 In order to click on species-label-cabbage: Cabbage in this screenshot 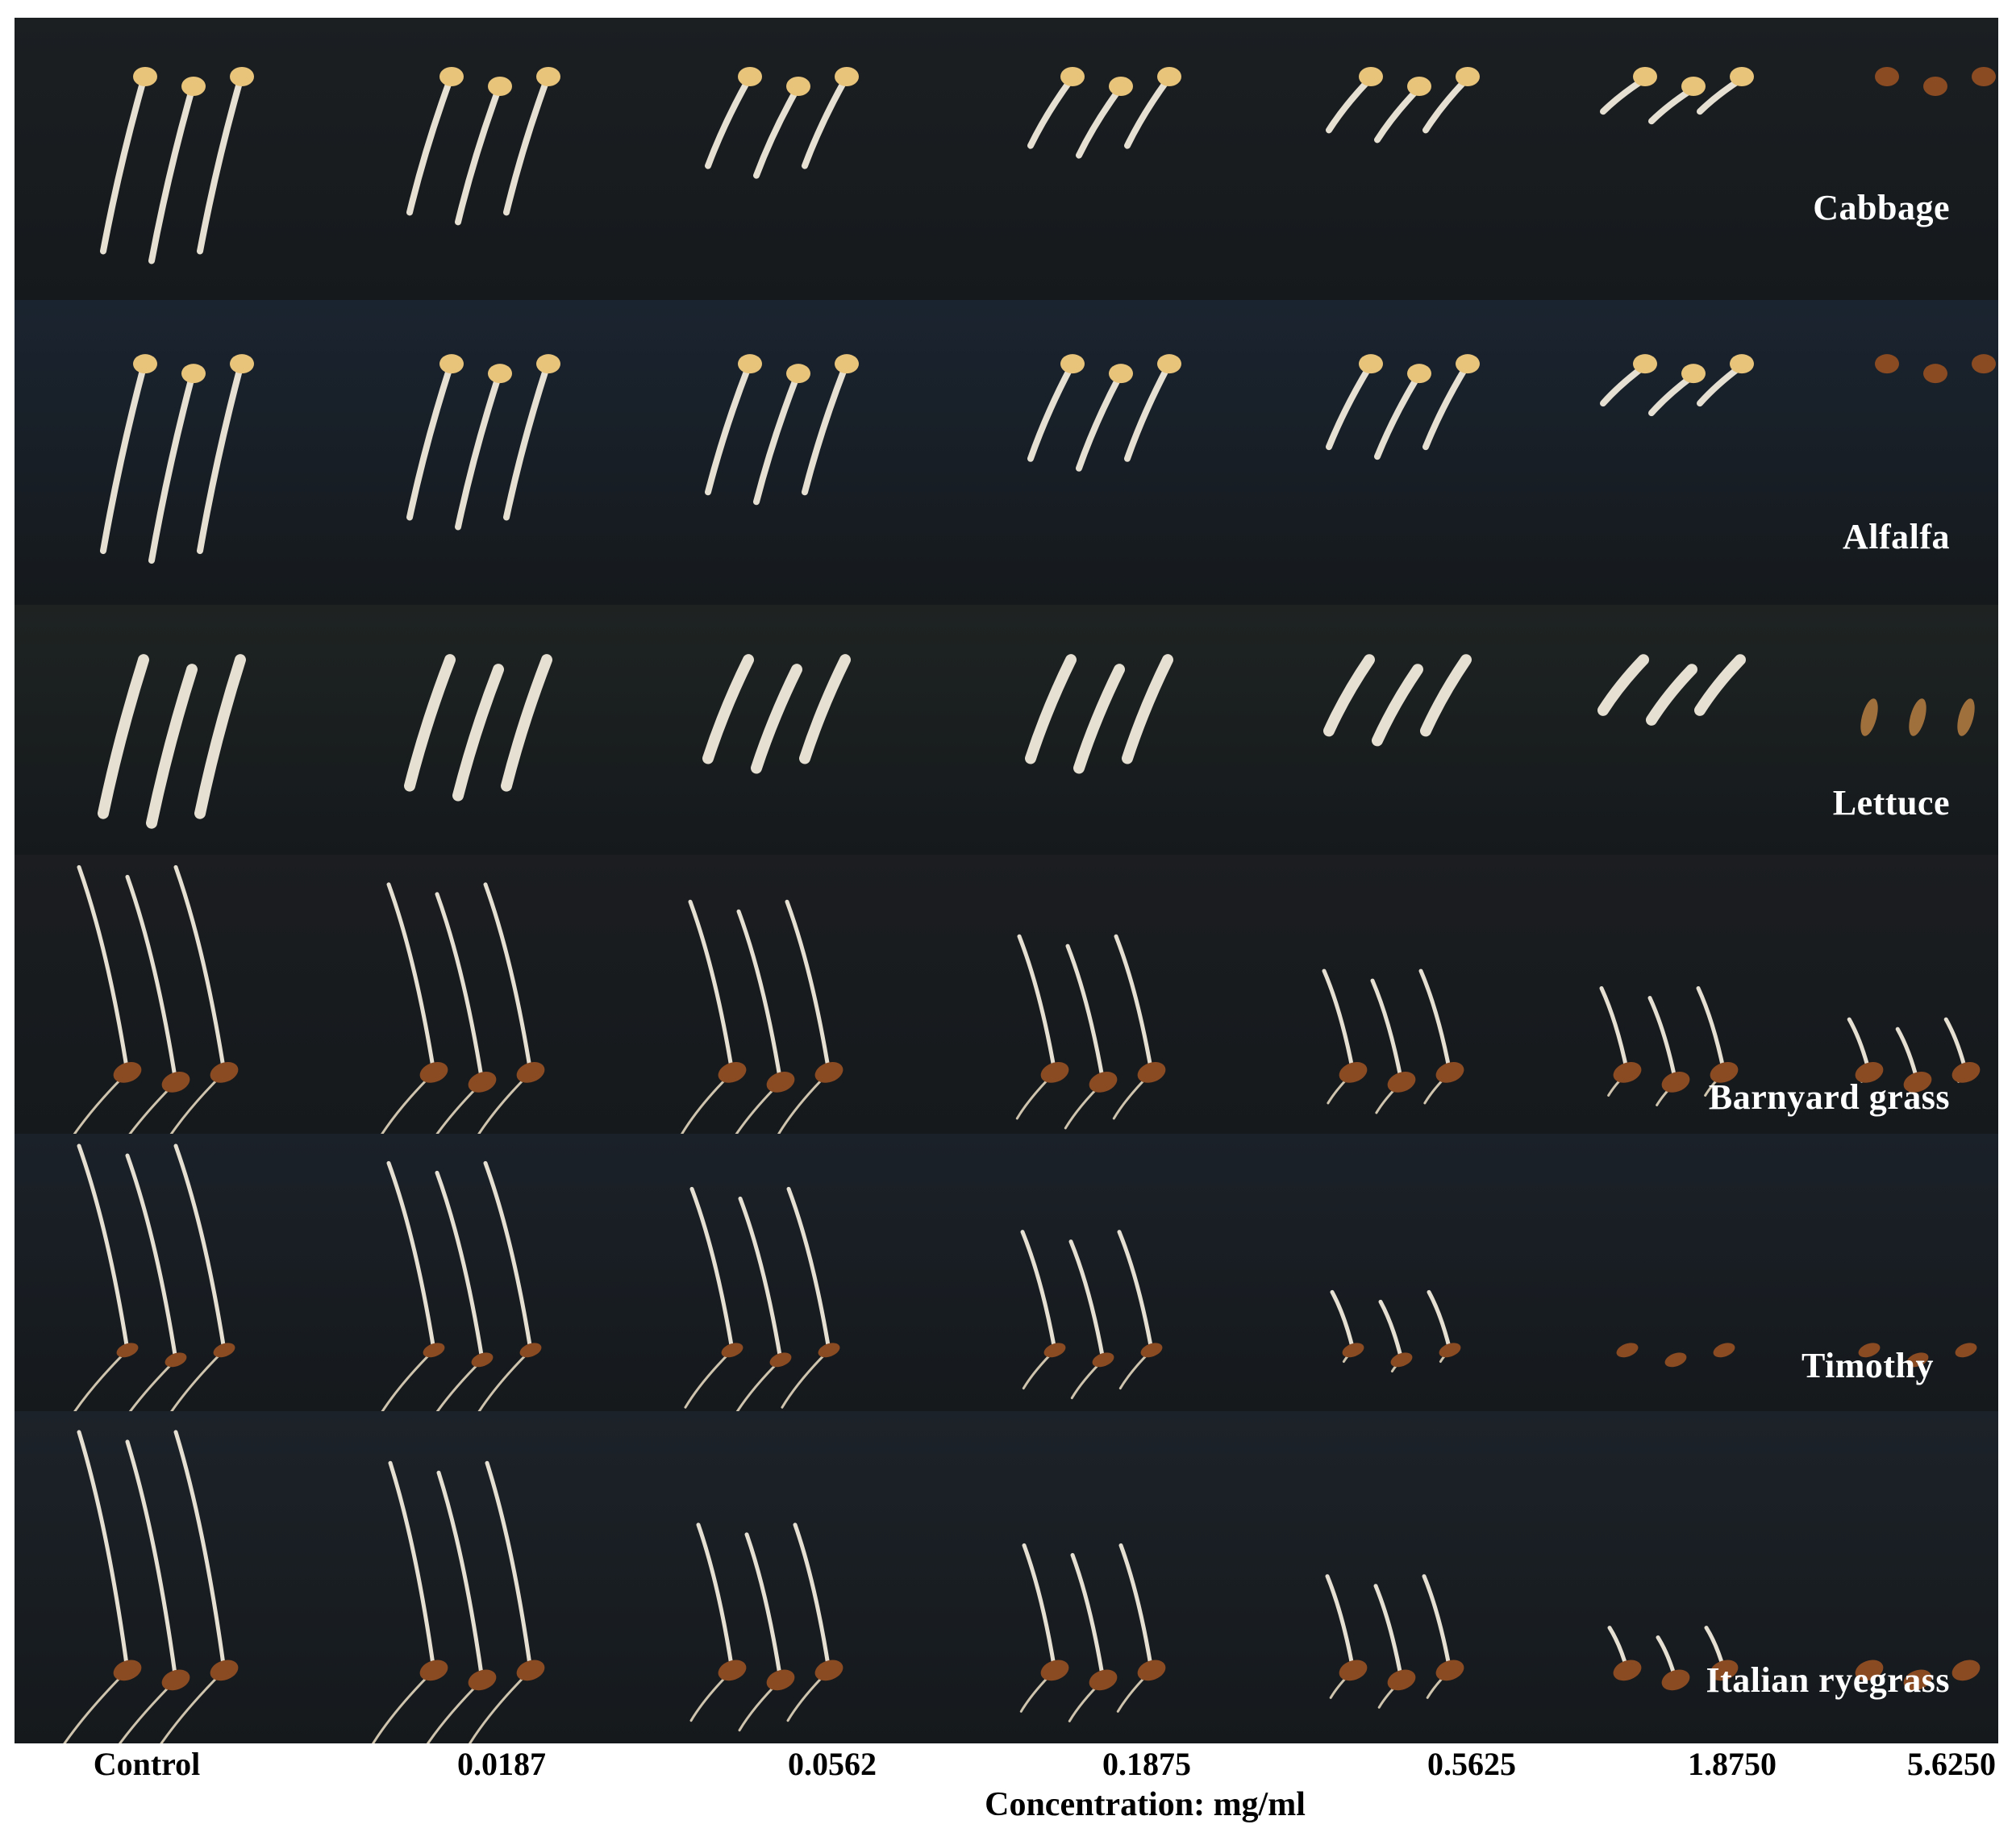, I will do `click(1882, 207)`.